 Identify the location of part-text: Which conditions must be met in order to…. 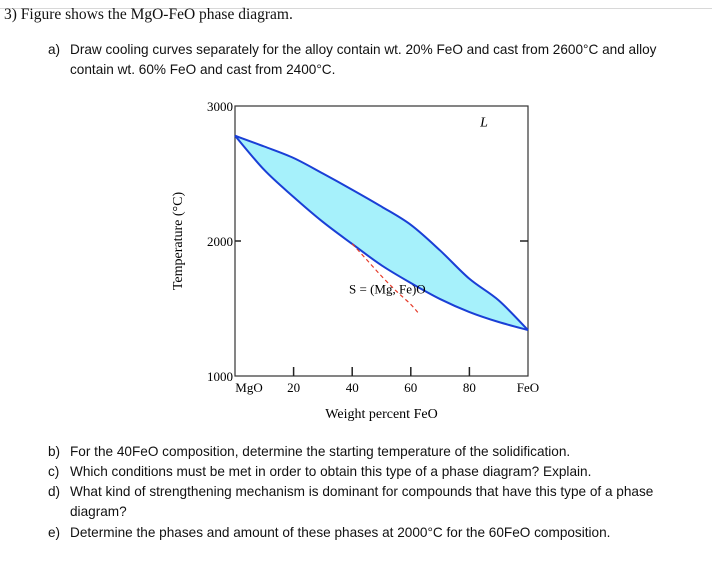
(331, 471).